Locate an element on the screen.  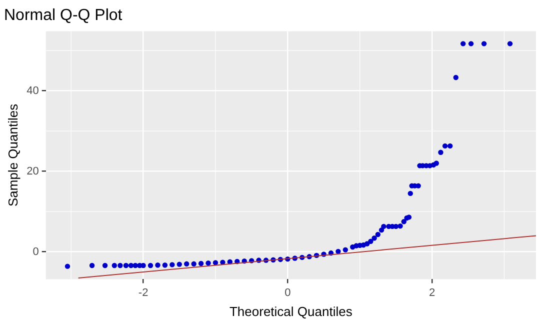
y-tick-label: 20 is located at coordinates (32, 171).